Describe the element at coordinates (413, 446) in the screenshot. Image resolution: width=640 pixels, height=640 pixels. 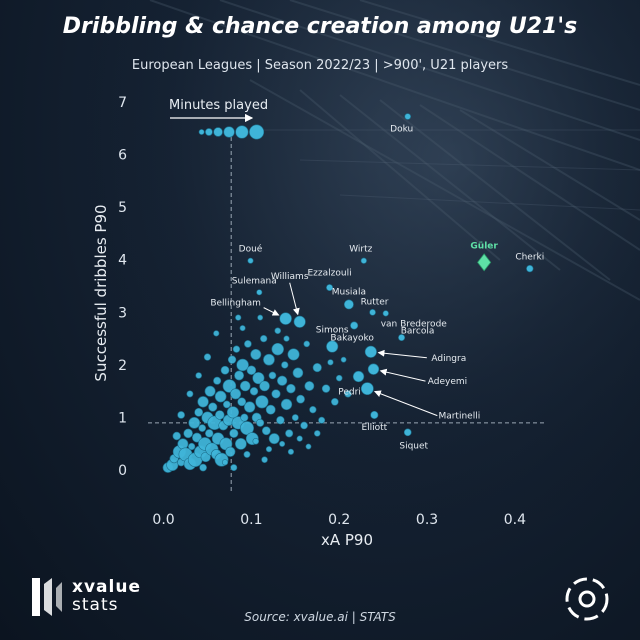
I see `player-label: Siquet` at that location.